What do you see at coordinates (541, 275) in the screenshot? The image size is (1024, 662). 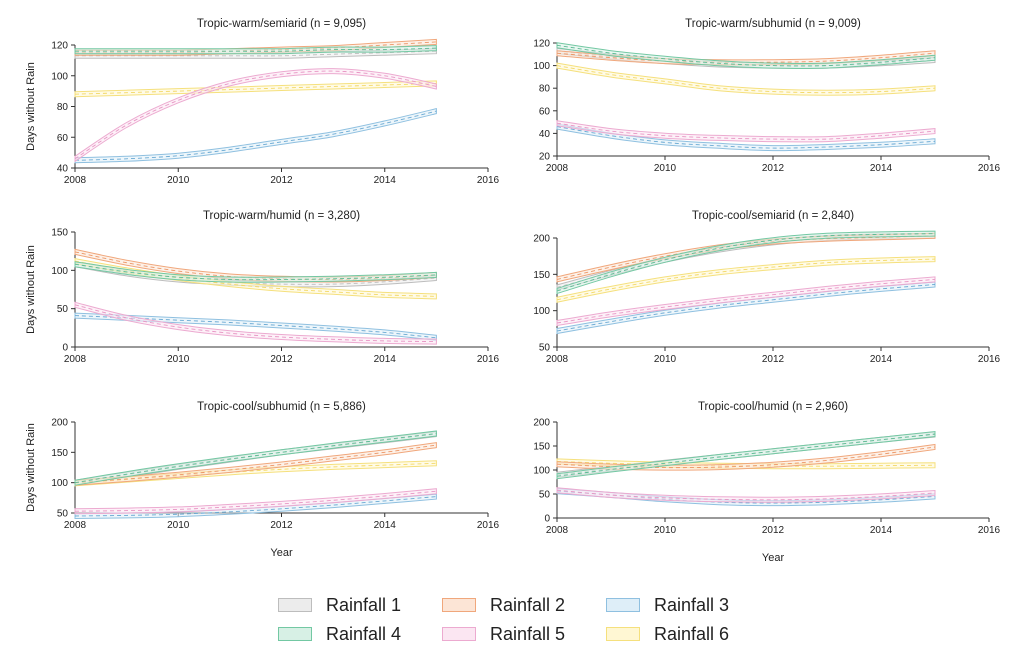 I see `panel-4-y-tick-label: 150` at bounding box center [541, 275].